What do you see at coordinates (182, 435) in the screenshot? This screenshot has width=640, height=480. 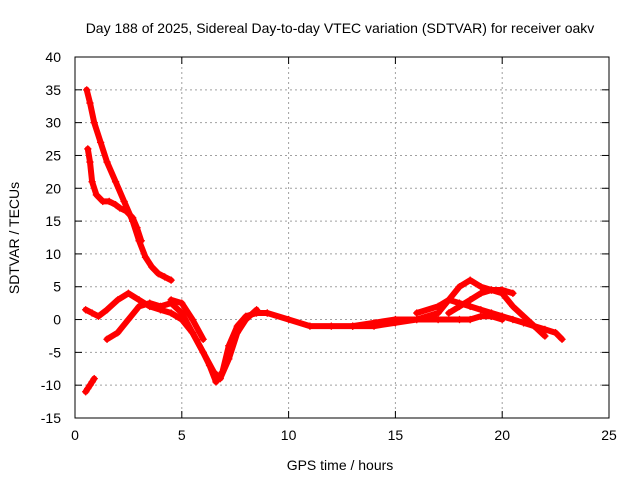 I see `x-tick-label: 5` at bounding box center [182, 435].